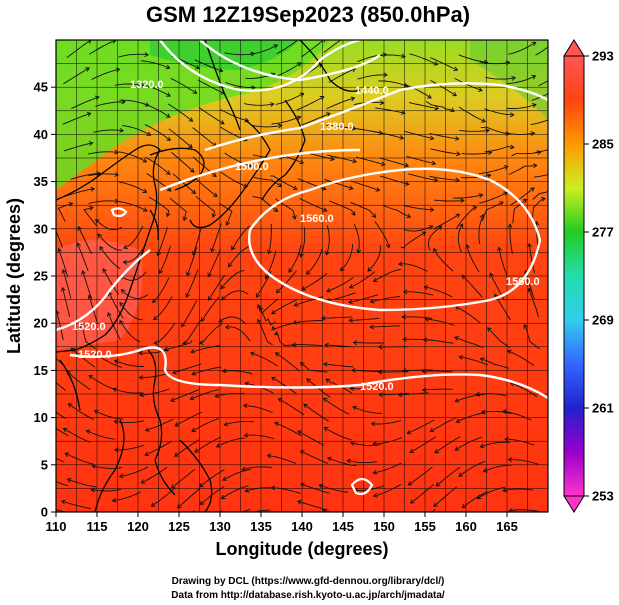 The width and height of the screenshot is (619, 605). Describe the element at coordinates (97, 526) in the screenshot. I see `x-tick-label: 115` at that location.